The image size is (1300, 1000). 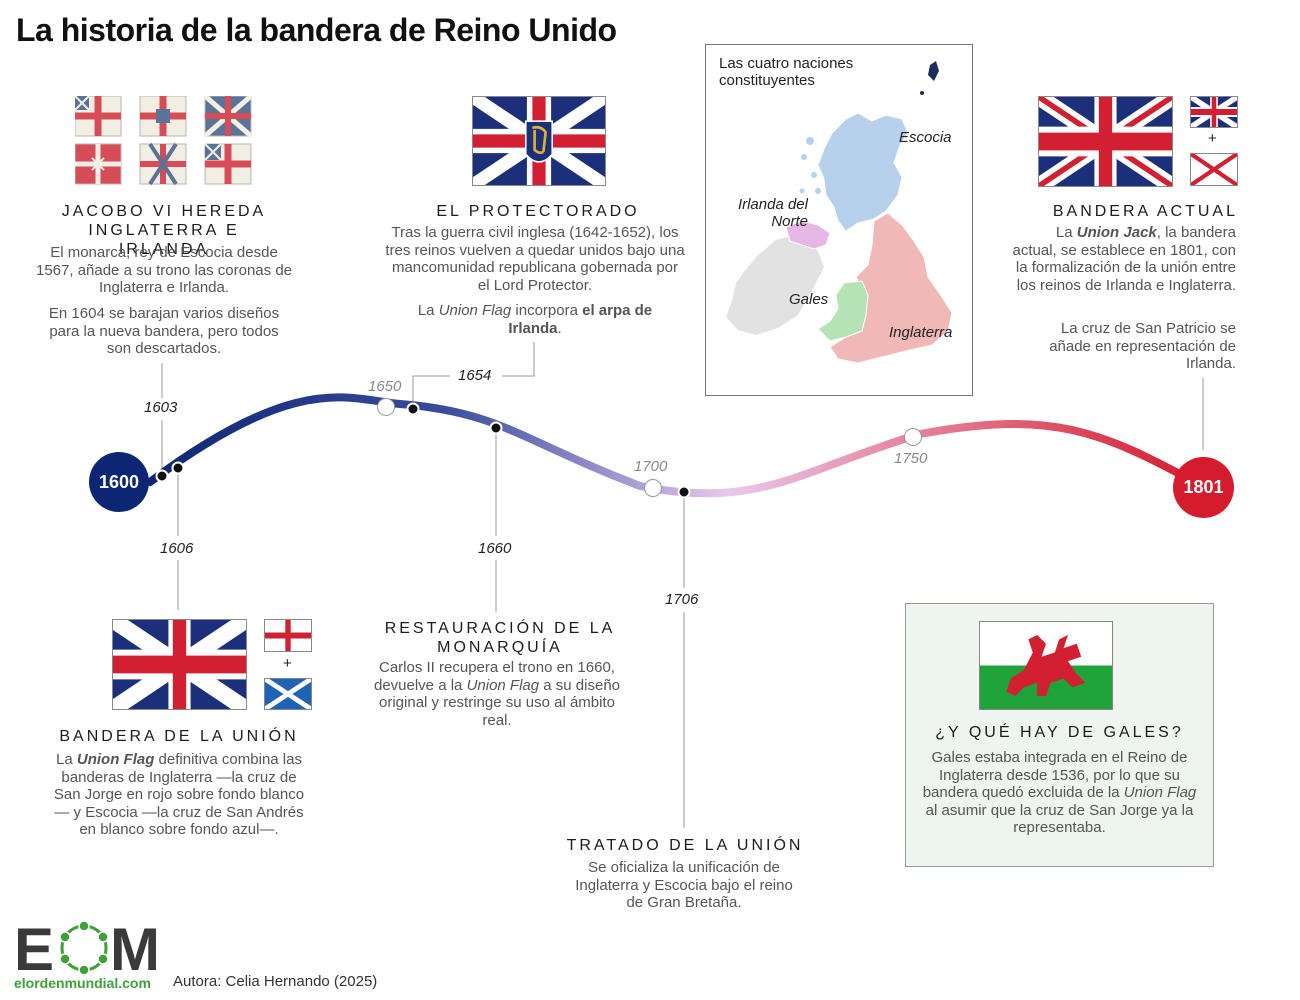 I want to click on uk-map-image, so click(x=839, y=212).